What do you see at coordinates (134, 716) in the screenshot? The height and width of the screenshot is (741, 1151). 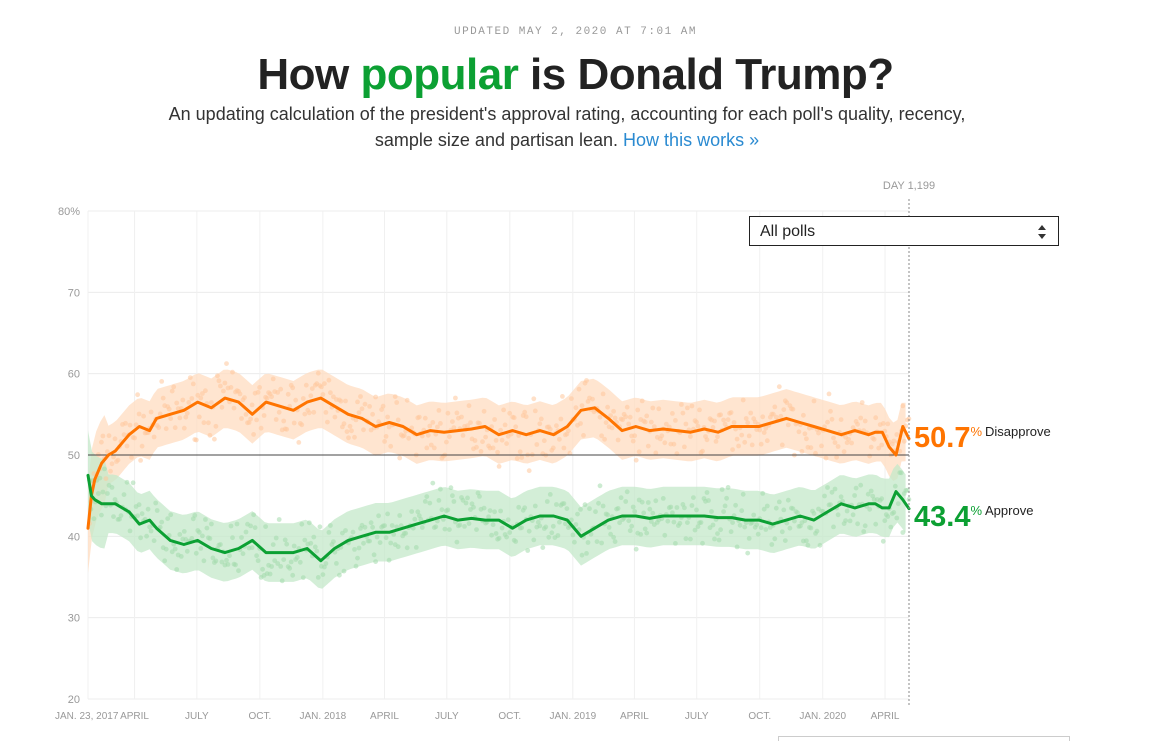 I see `x-tick-label: APRIL` at bounding box center [134, 716].